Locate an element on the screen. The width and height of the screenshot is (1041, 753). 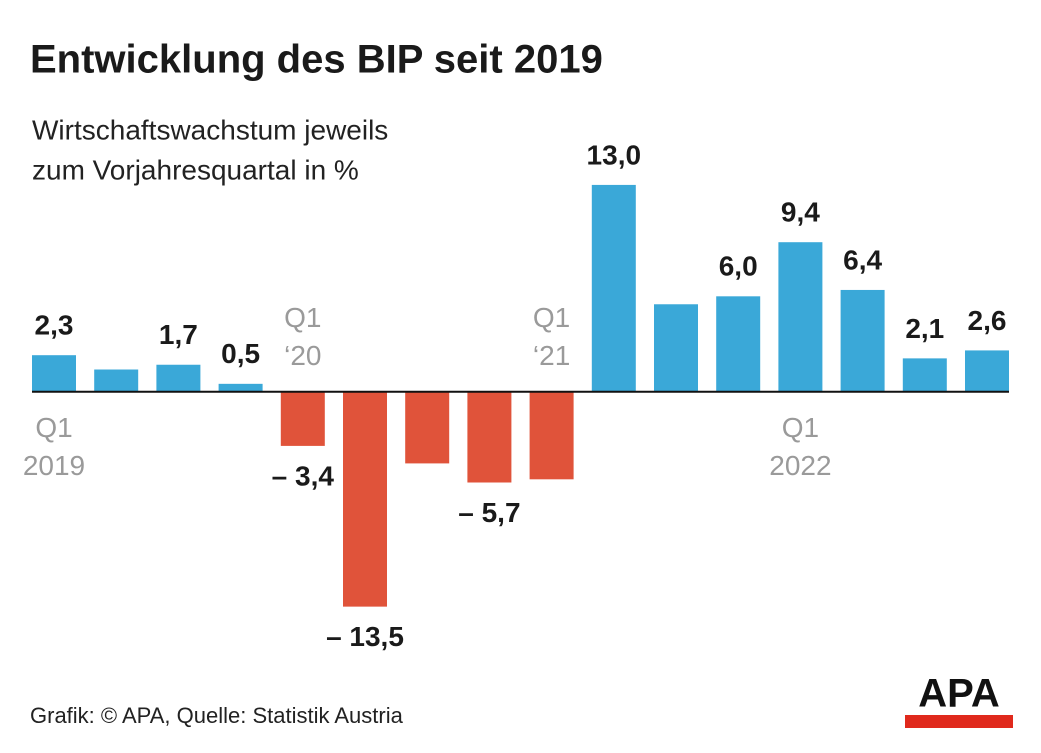
logo-bar is located at coordinates (959, 721).